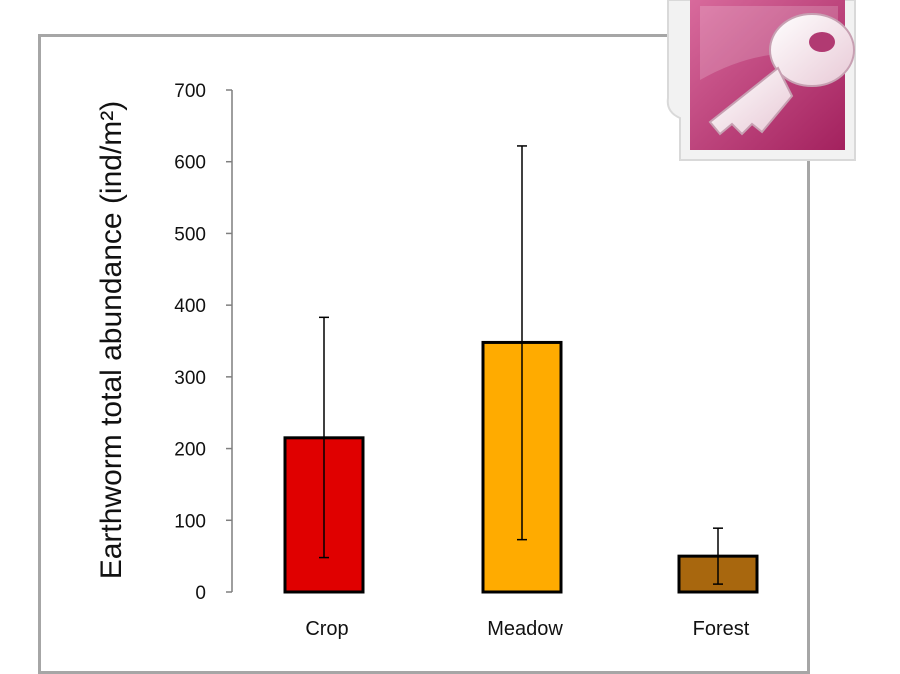 The image size is (900, 674). I want to click on y-tick-label: 300, so click(190, 378).